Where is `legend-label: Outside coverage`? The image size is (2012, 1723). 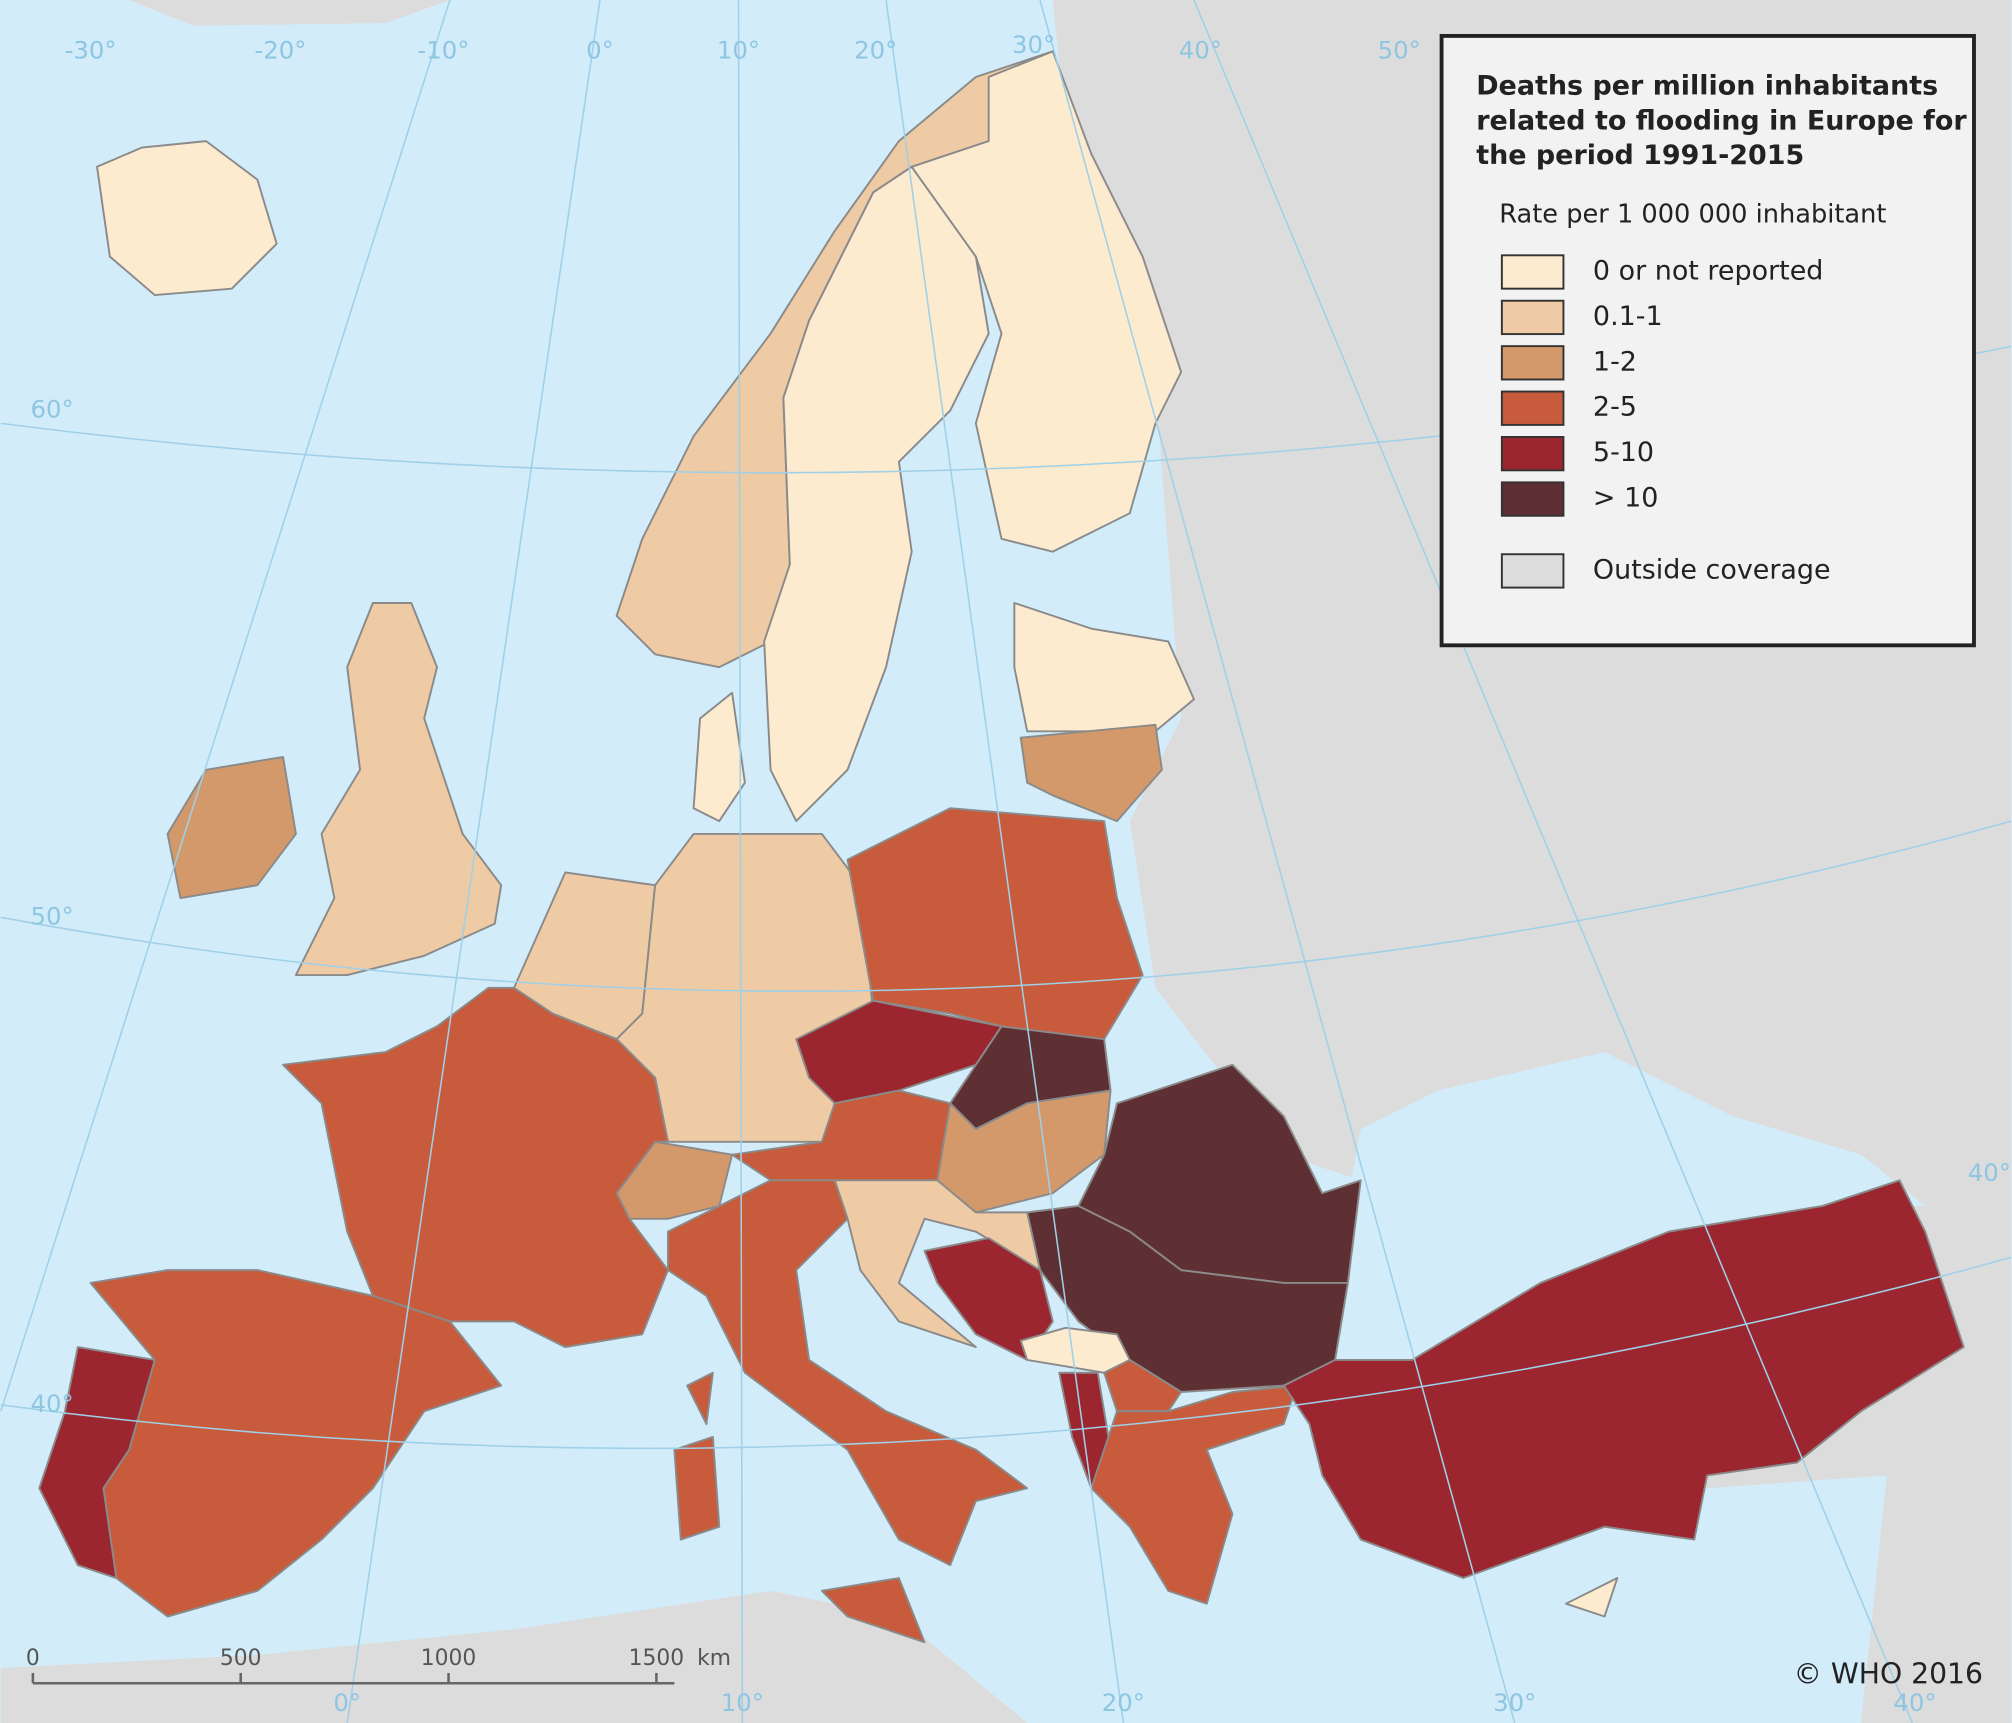
legend-label: Outside coverage is located at coordinates (1712, 569).